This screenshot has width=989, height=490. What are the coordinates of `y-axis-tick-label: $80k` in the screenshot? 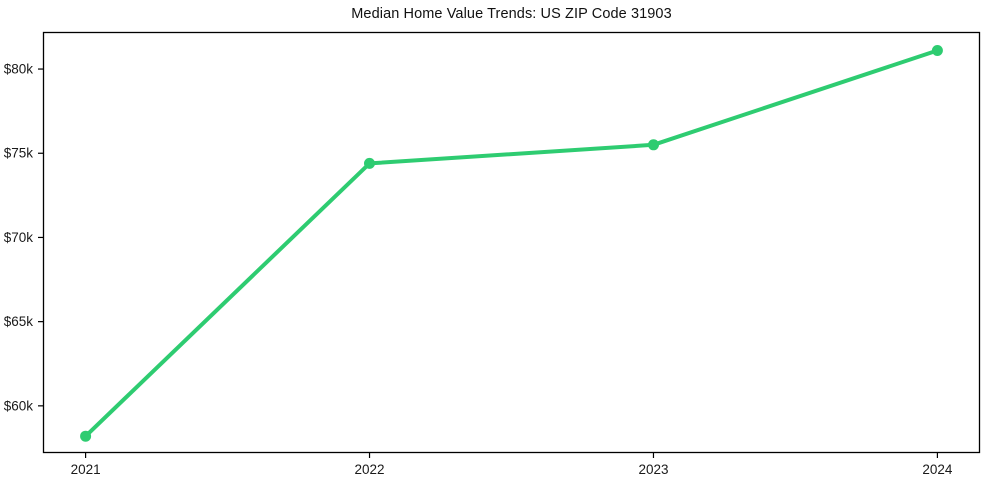 It's located at (19, 69).